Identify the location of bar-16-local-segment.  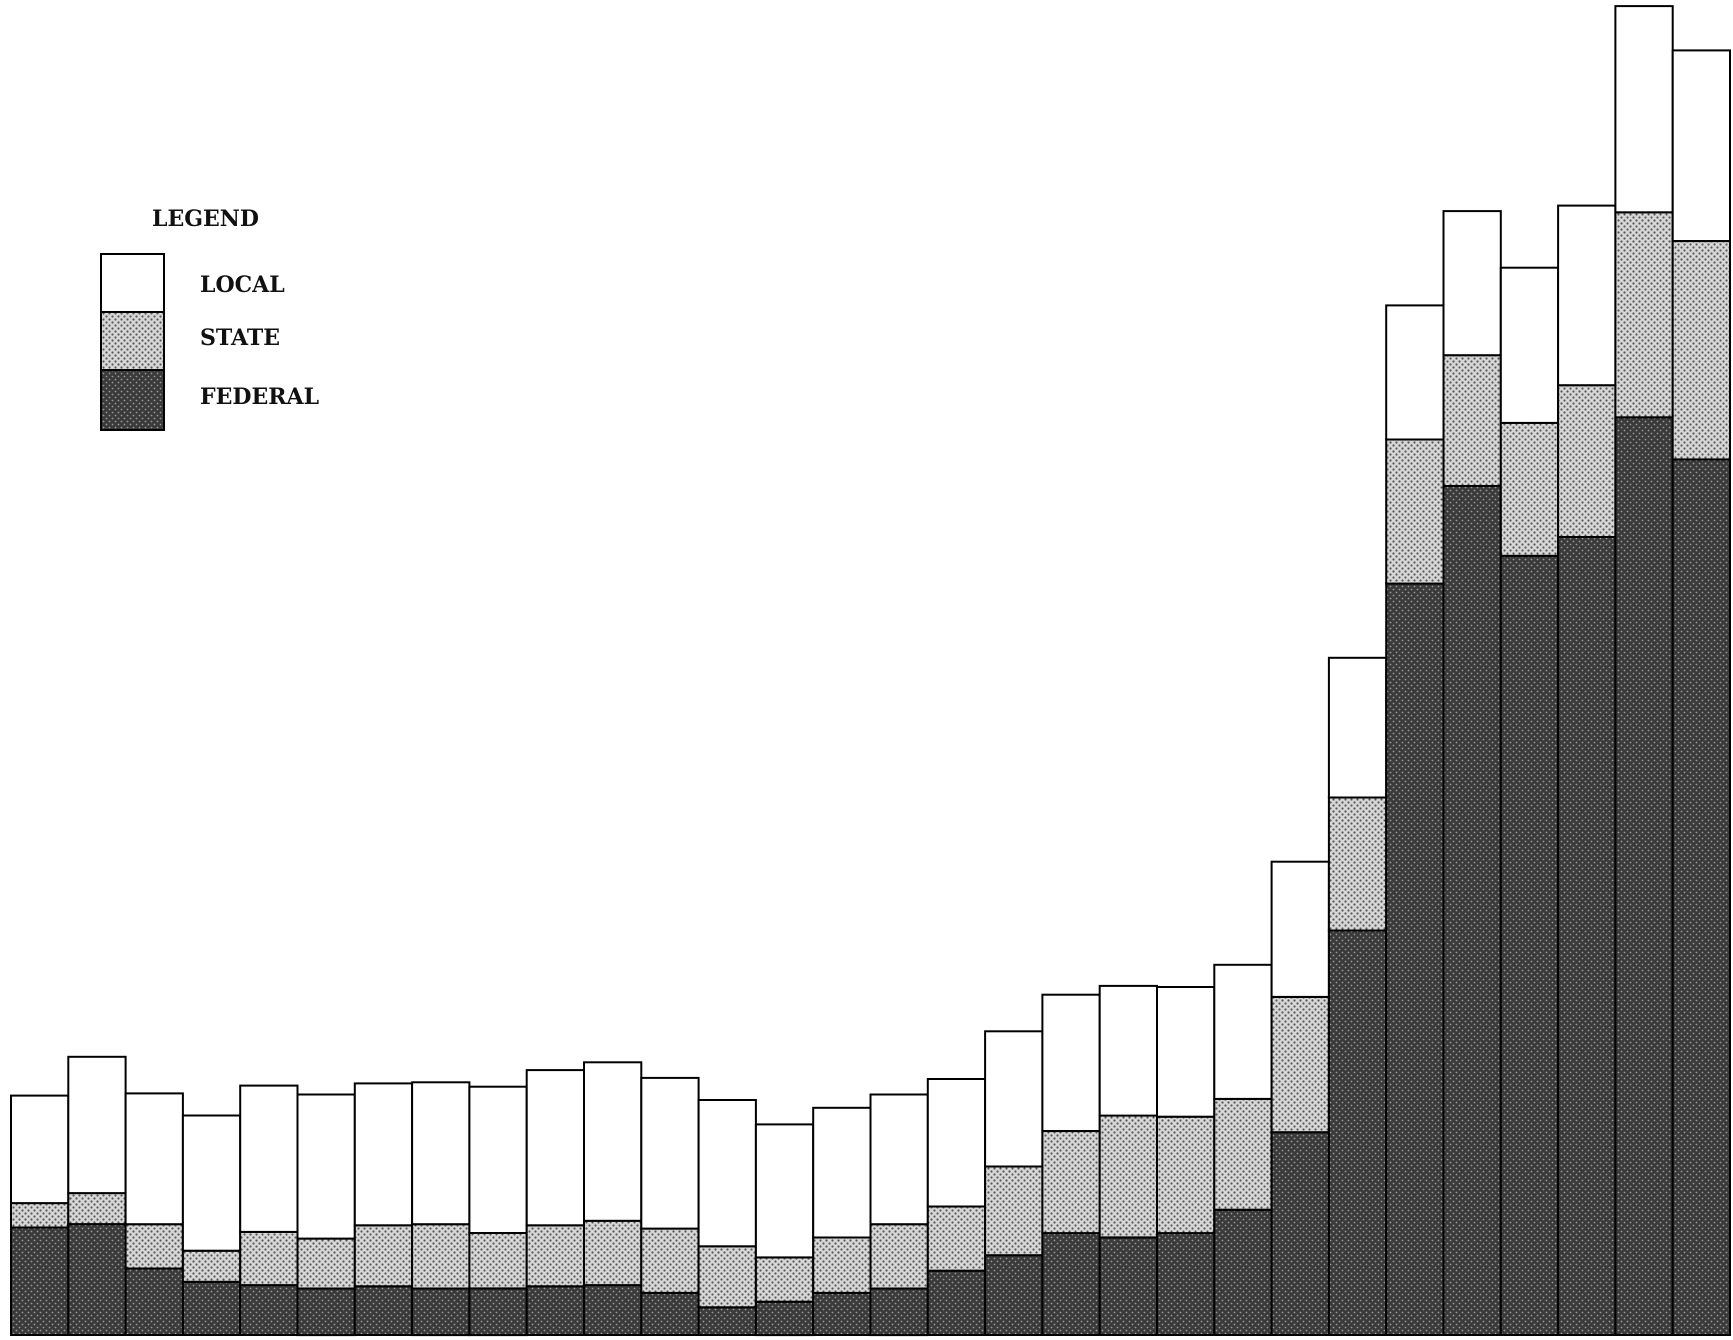
(899, 1159).